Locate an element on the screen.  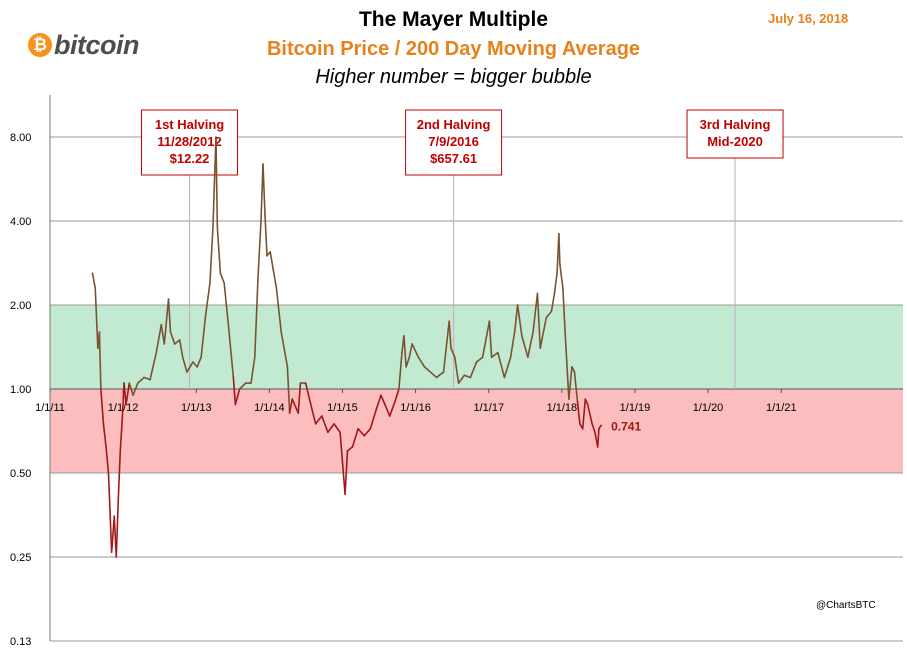
chart-tagline: Higher number = bigger bubble is located at coordinates (453, 77).